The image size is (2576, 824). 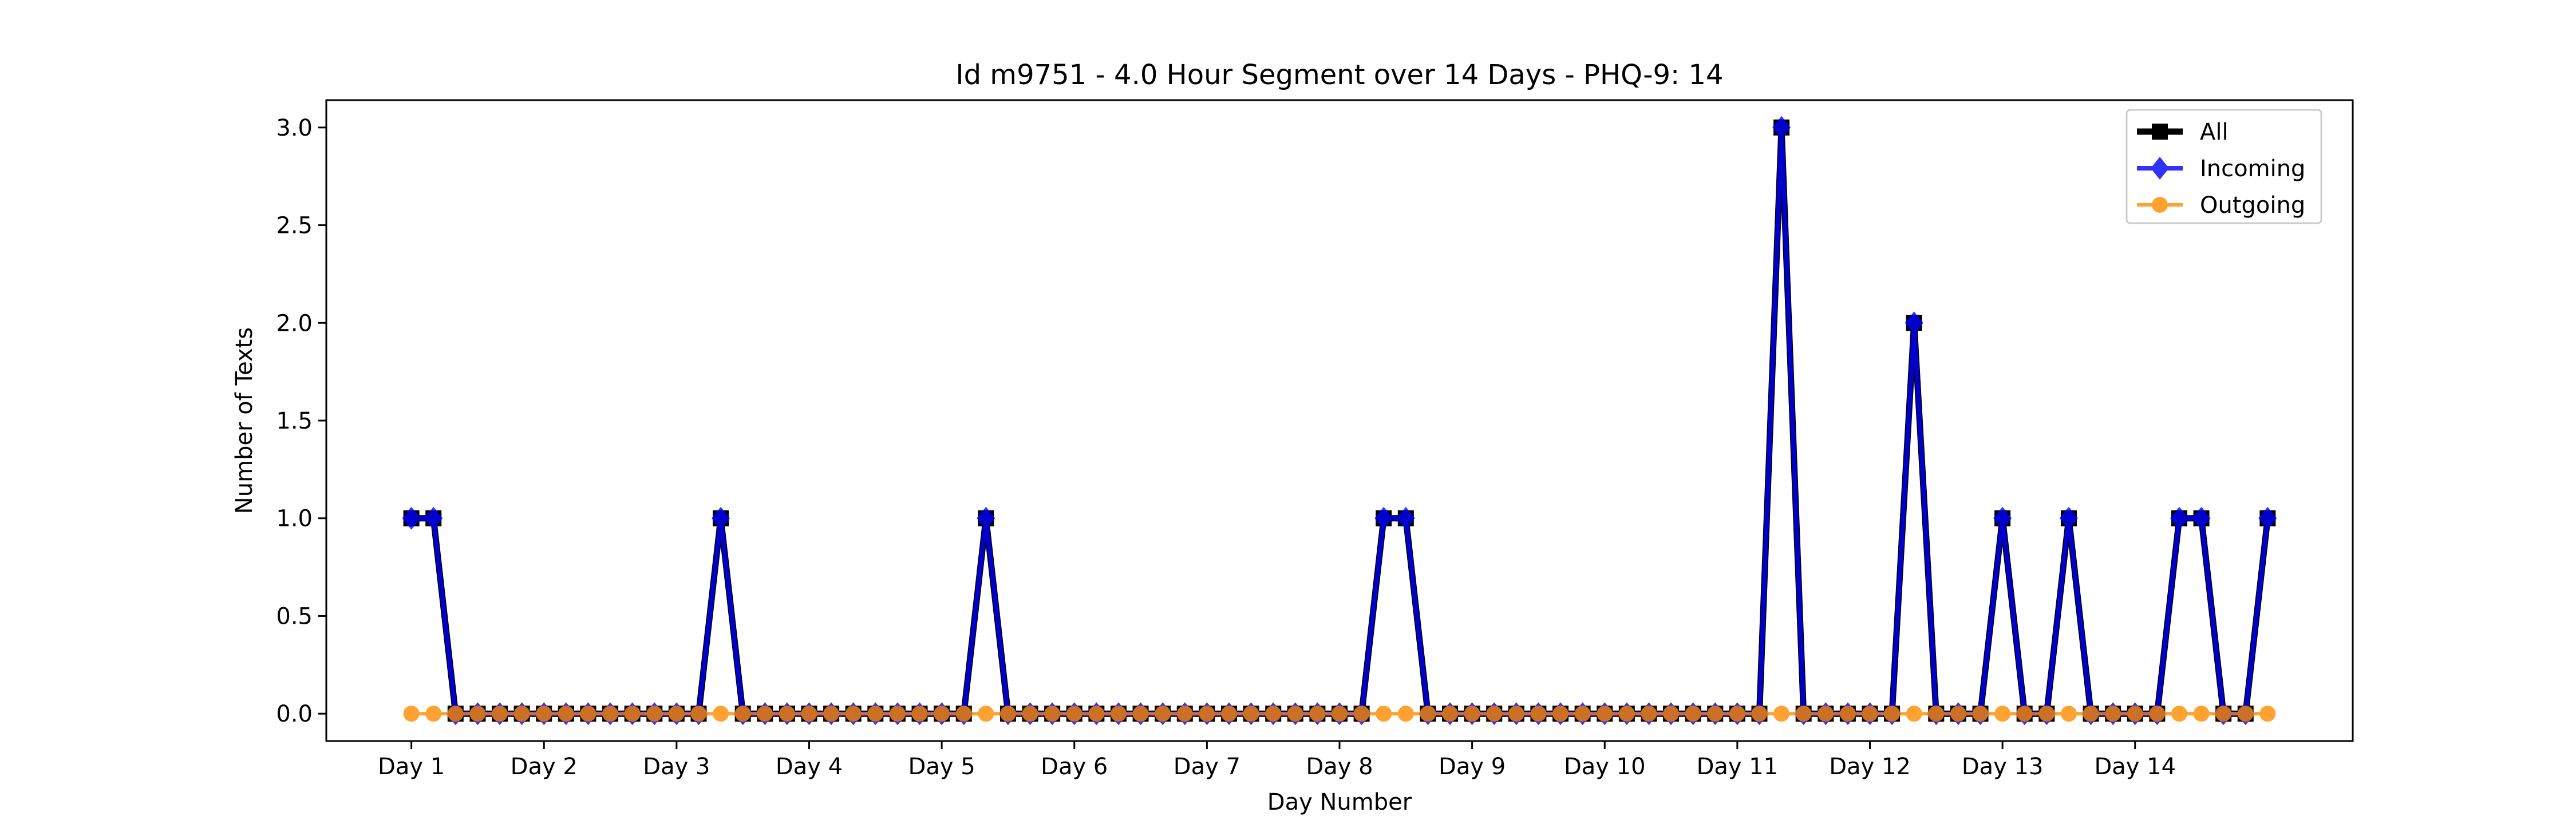 What do you see at coordinates (244, 420) in the screenshot?
I see `y-axis-label: Number of Texts` at bounding box center [244, 420].